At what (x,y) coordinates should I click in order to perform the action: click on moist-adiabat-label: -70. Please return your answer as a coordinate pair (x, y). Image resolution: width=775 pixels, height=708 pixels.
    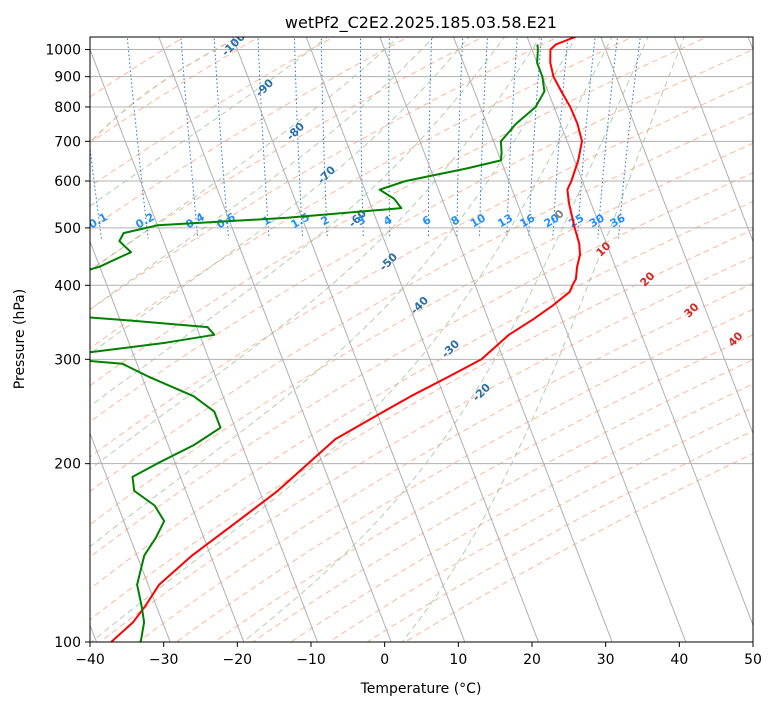
    Looking at the image, I should click on (326, 174).